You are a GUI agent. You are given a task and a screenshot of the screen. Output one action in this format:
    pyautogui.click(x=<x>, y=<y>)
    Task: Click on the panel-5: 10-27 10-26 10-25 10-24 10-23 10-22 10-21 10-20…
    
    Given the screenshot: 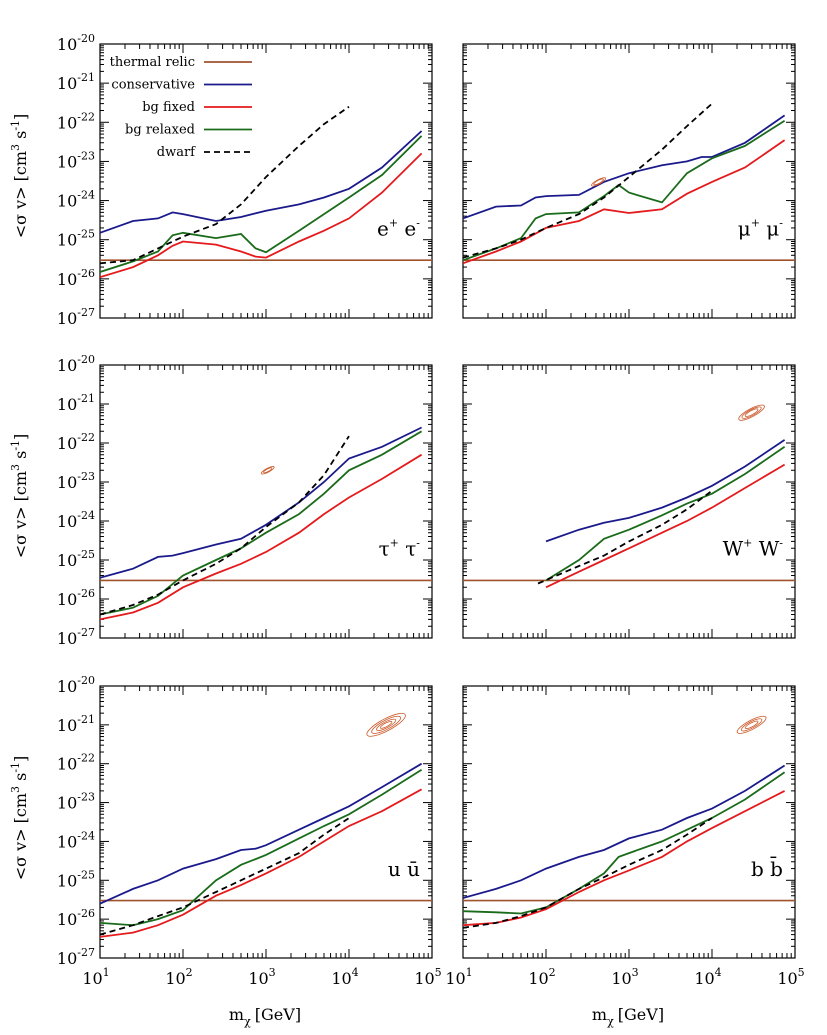 What is the action you would take?
    pyautogui.click(x=249, y=831)
    